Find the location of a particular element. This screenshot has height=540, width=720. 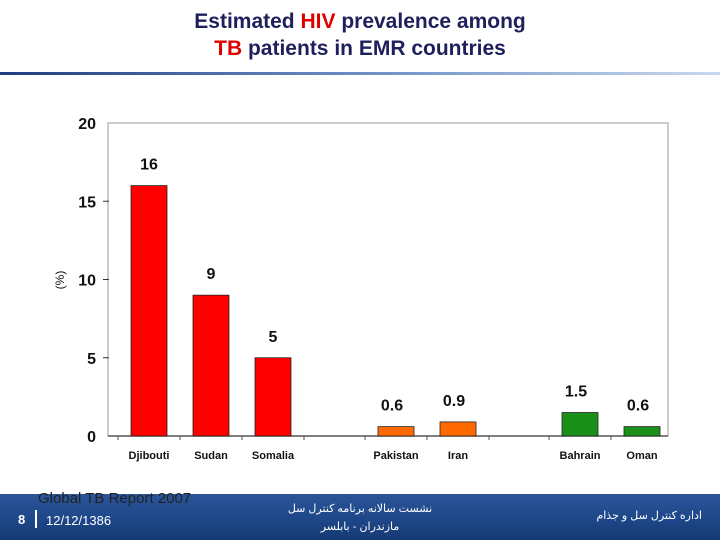

footer-event-line-2: مازندران - بابلسر is located at coordinates (360, 527).